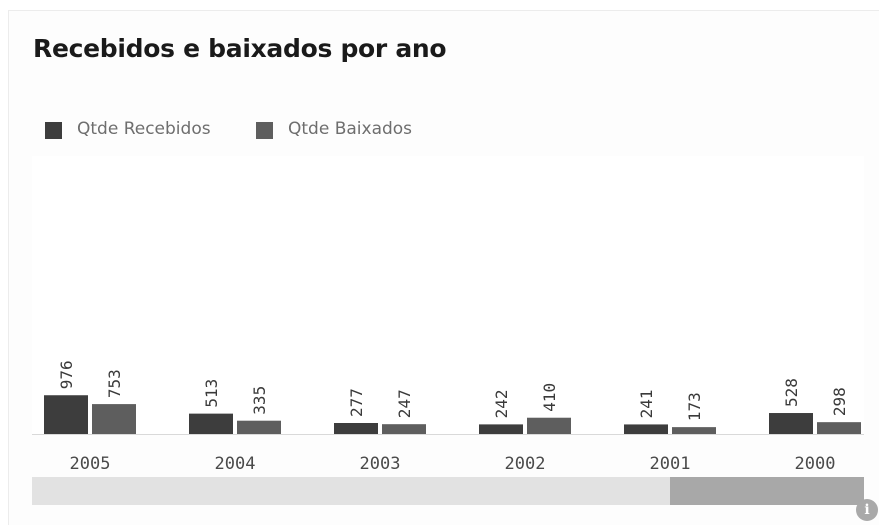 This screenshot has height=525, width=879. Describe the element at coordinates (114, 419) in the screenshot. I see `bar-2005-baixados` at that location.